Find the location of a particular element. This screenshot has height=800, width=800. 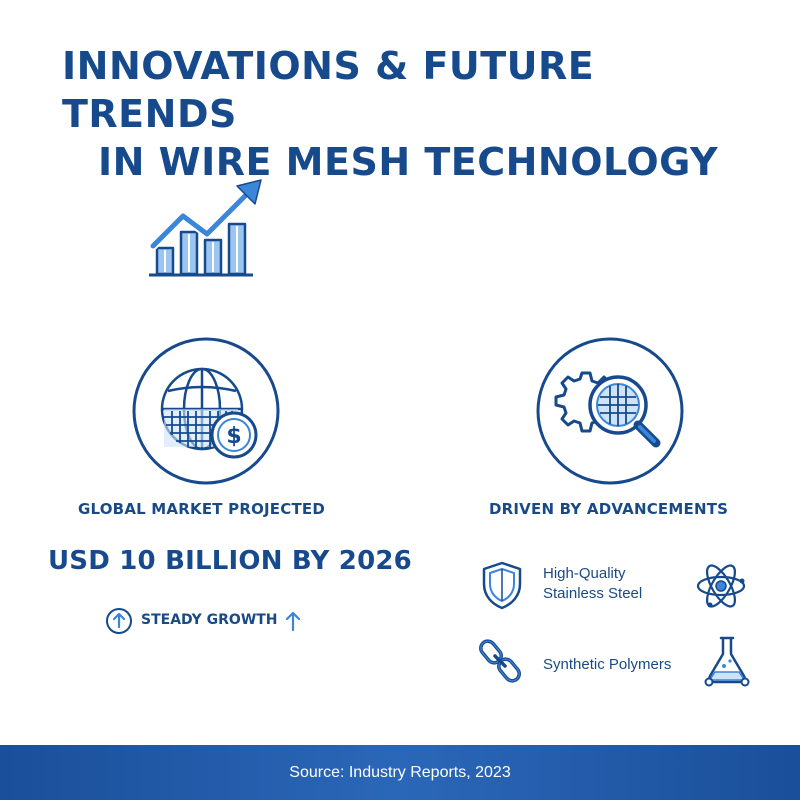

bar-chart-trend-up-icon is located at coordinates (205, 228).